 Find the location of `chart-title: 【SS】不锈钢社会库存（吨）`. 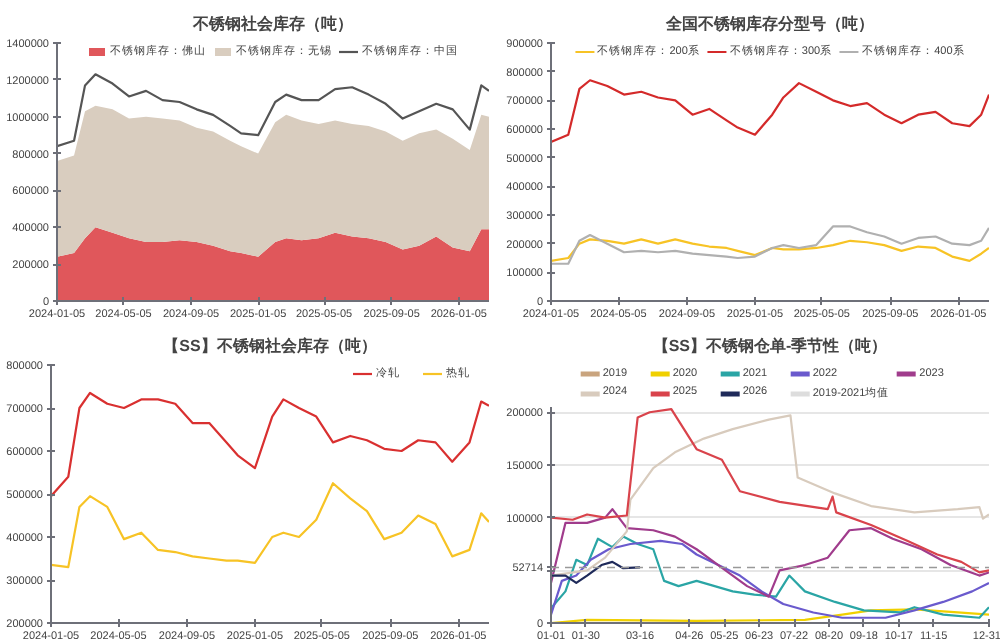

chart-title: 【SS】不锈钢社会库存（吨） is located at coordinates (270, 345).